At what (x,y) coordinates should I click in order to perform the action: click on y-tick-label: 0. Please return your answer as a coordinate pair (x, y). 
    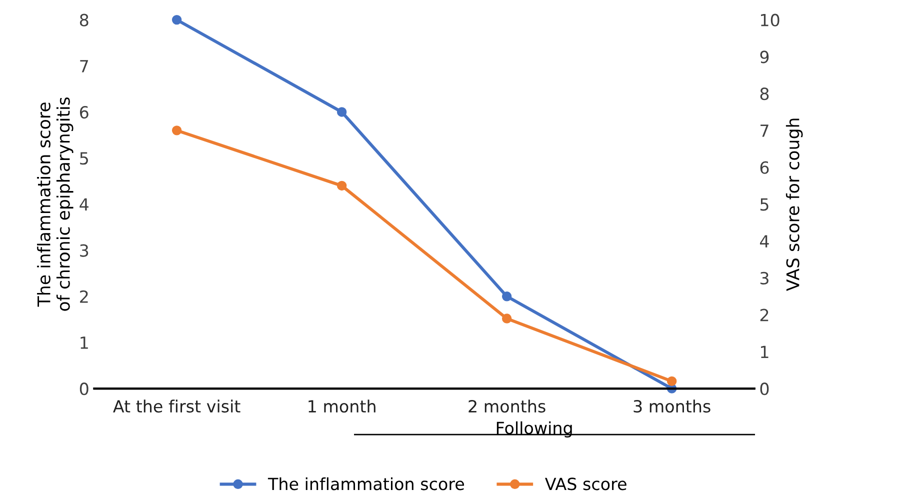
    Looking at the image, I should click on (84, 389).